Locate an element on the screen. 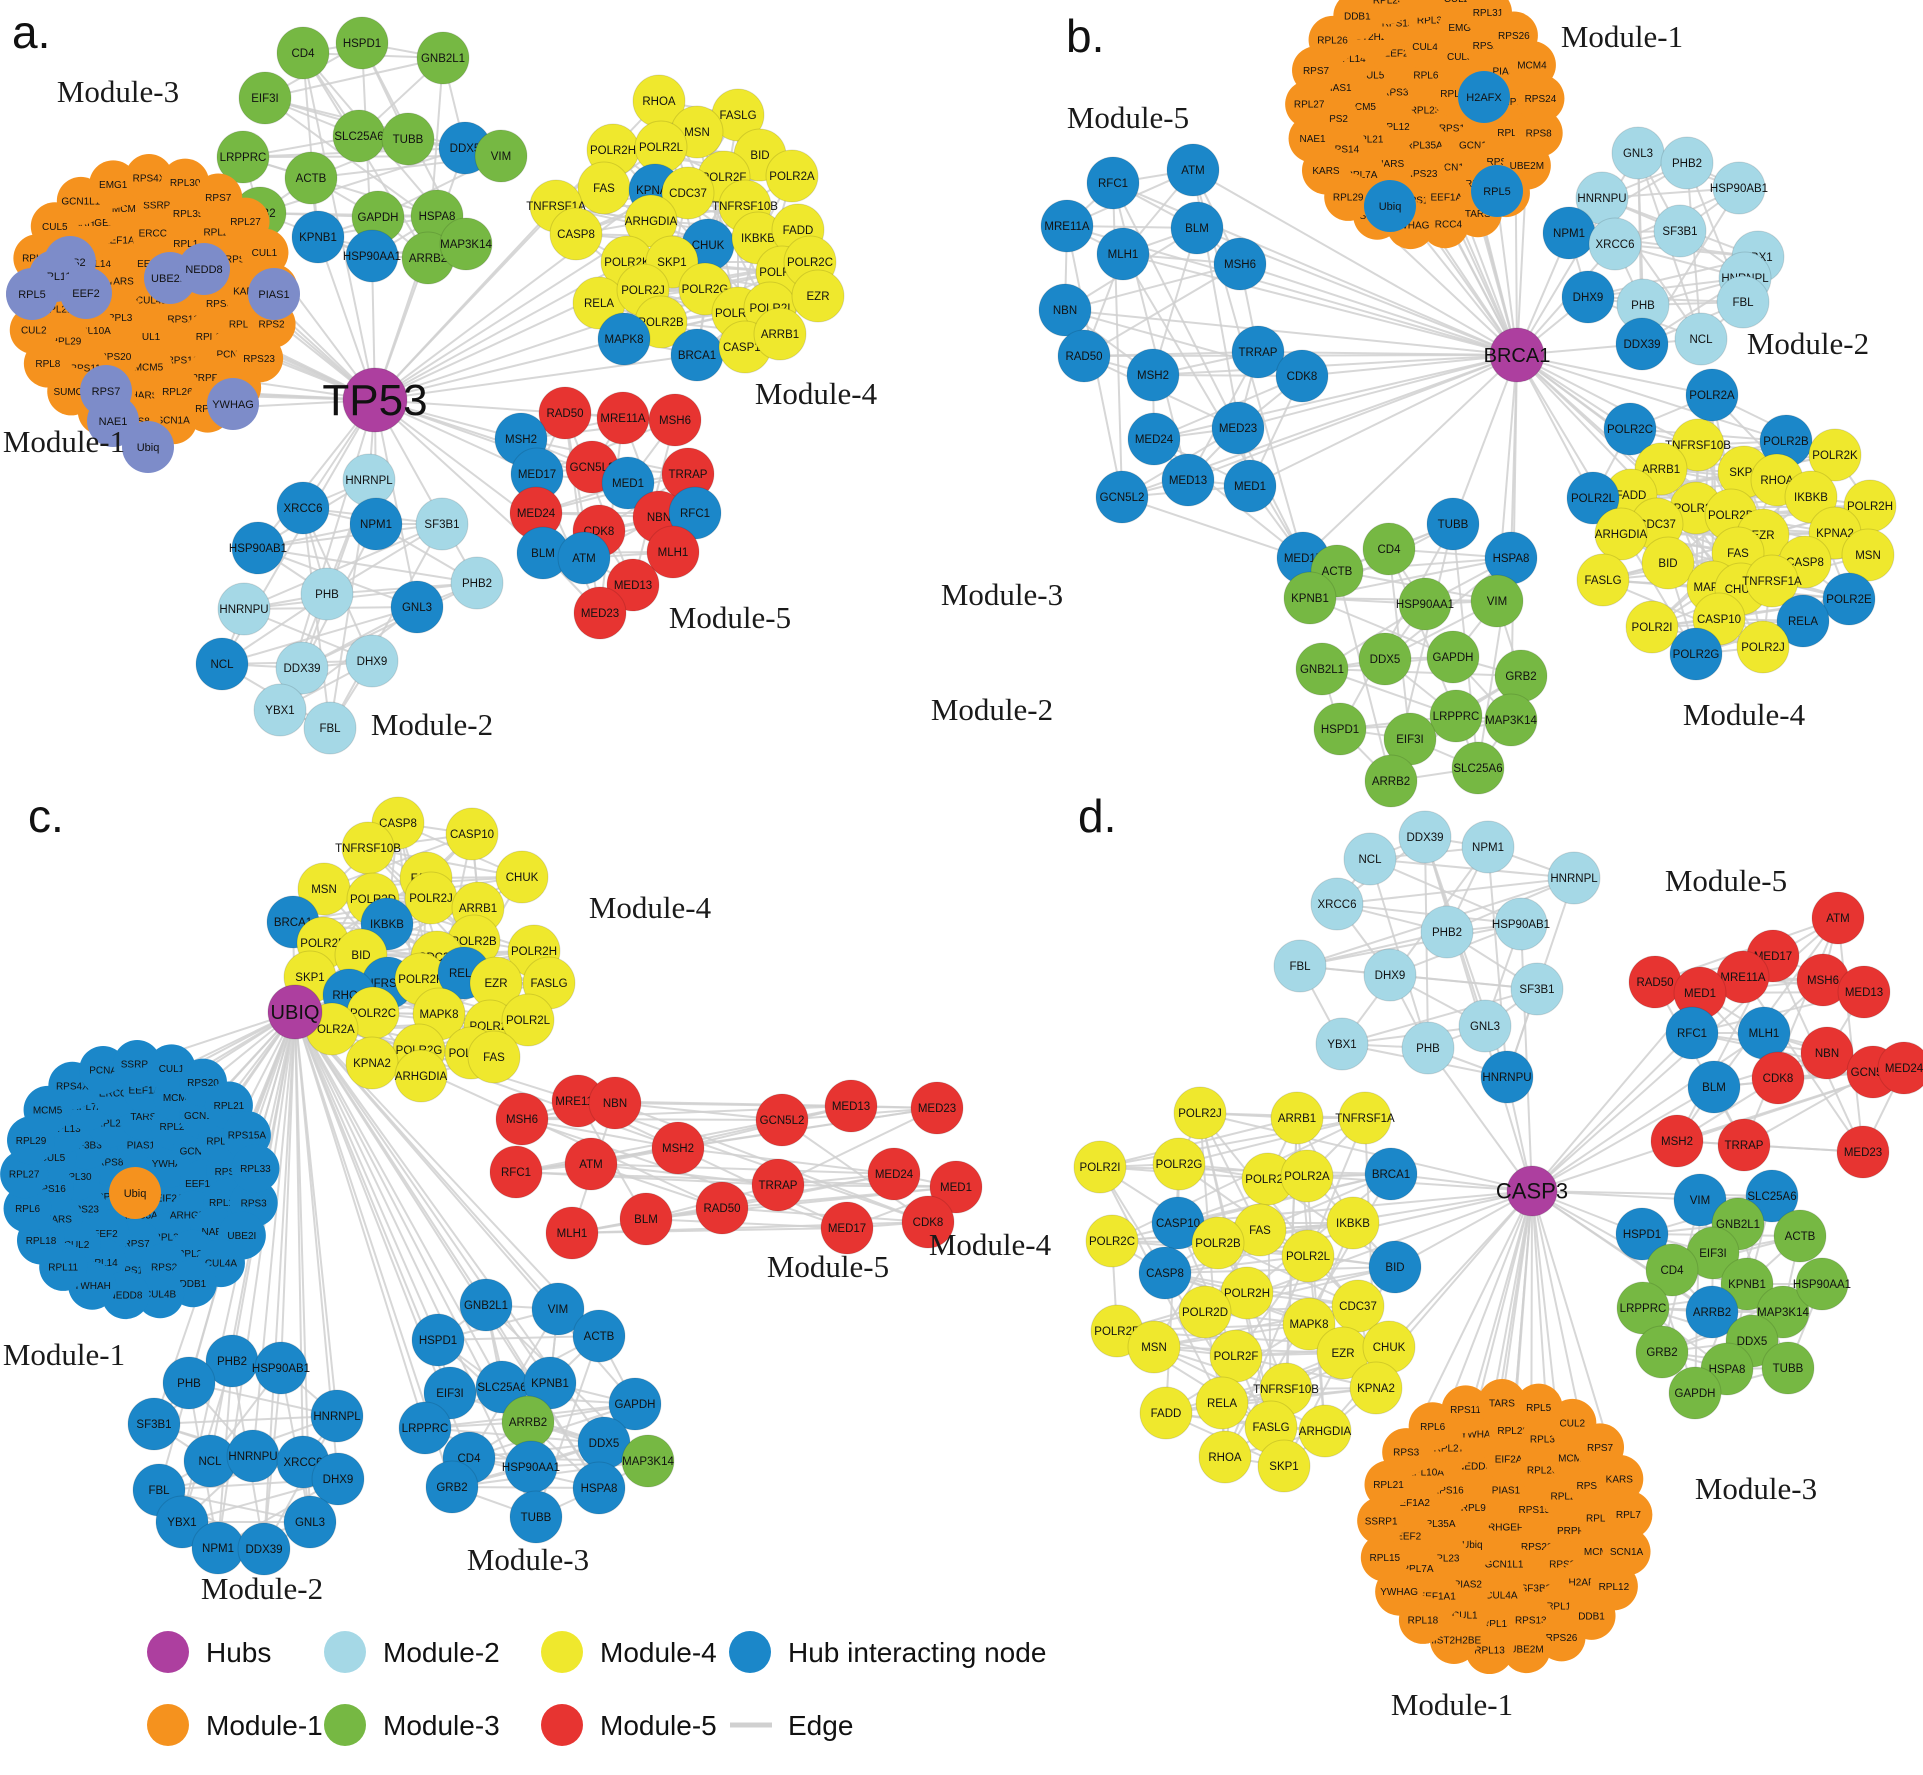  node-POLR2C: POLR2C is located at coordinates (1630, 429).